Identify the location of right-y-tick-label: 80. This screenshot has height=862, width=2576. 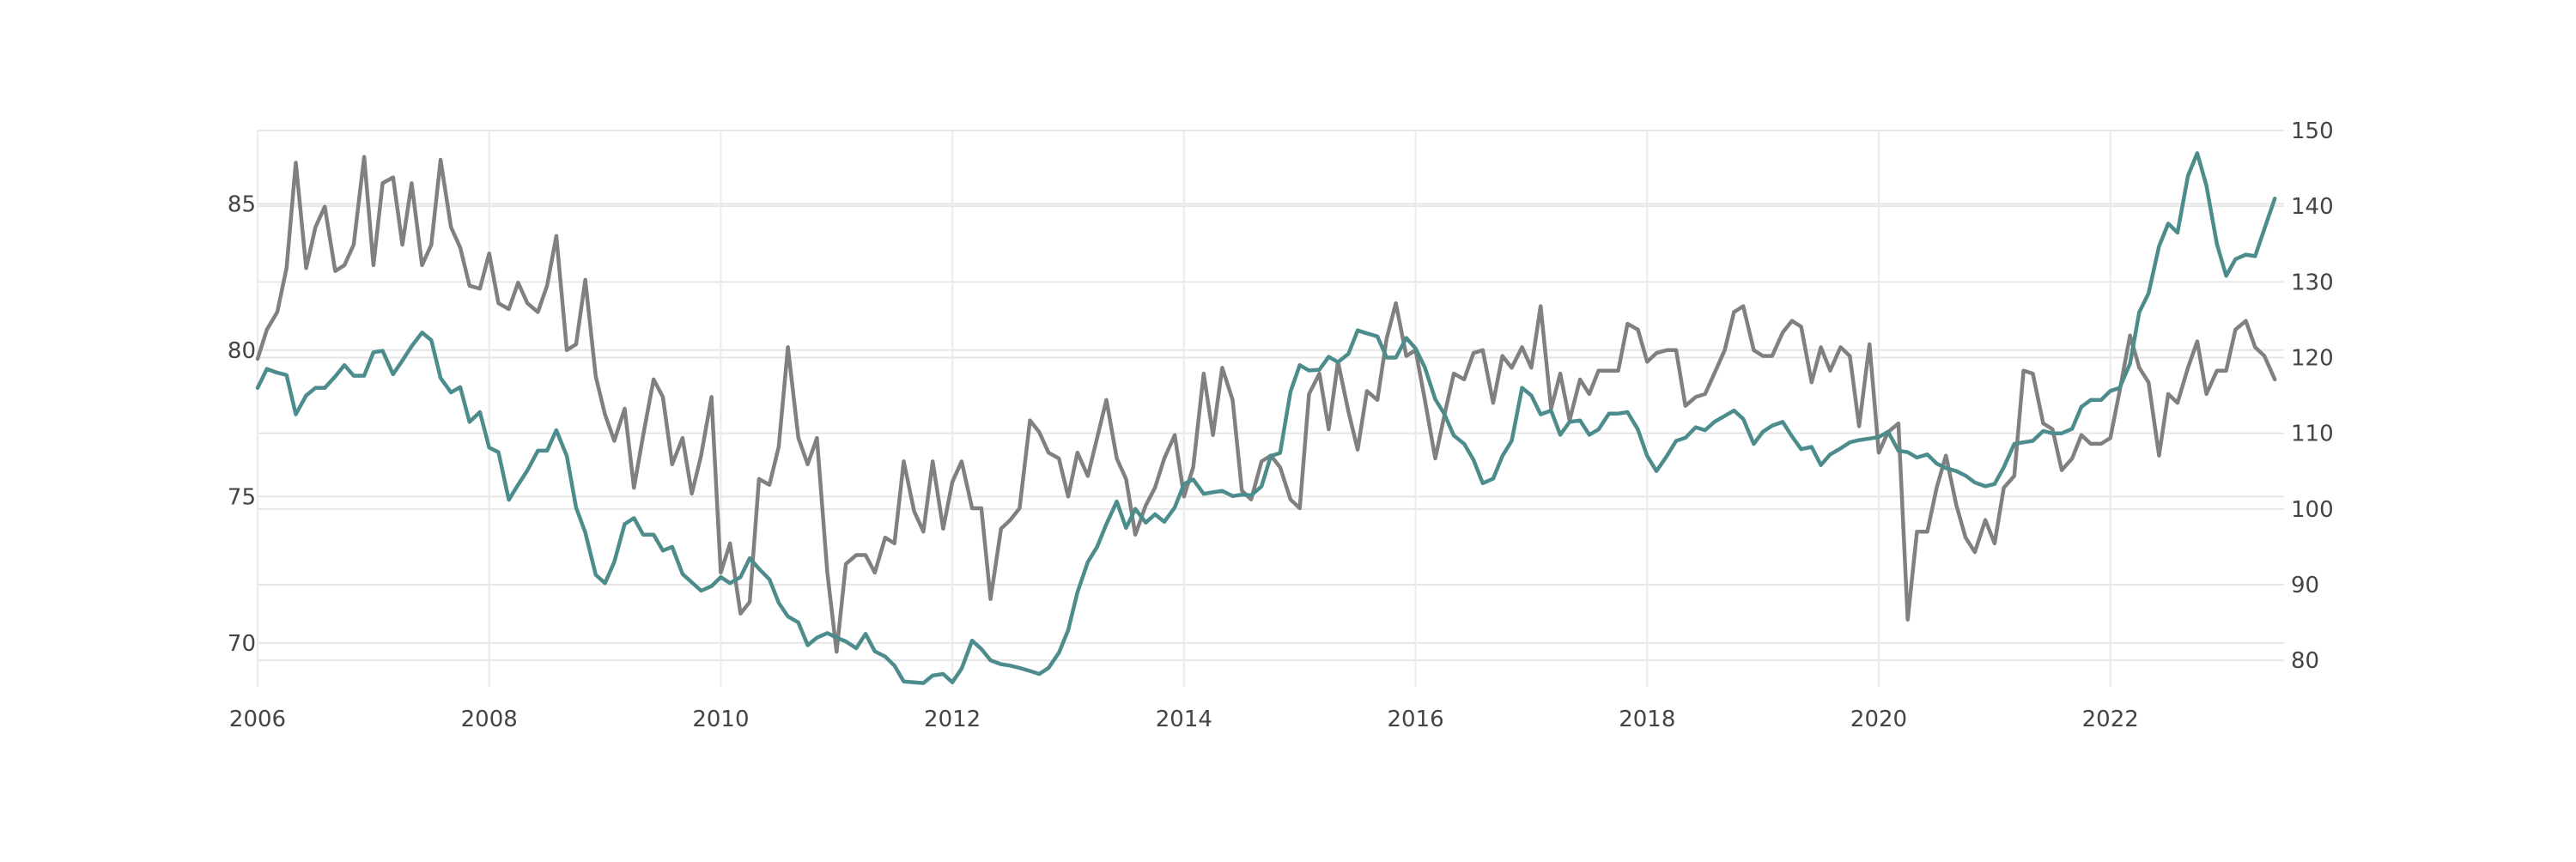
(2305, 661).